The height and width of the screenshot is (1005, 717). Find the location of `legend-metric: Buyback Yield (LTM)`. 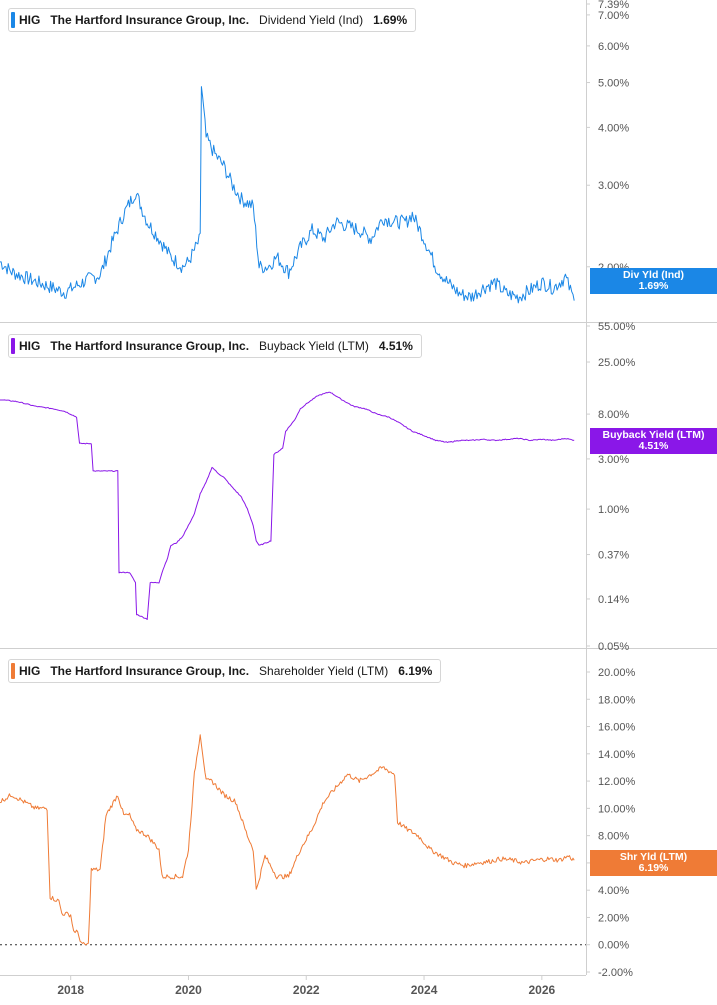

legend-metric: Buyback Yield (LTM) is located at coordinates (314, 346).